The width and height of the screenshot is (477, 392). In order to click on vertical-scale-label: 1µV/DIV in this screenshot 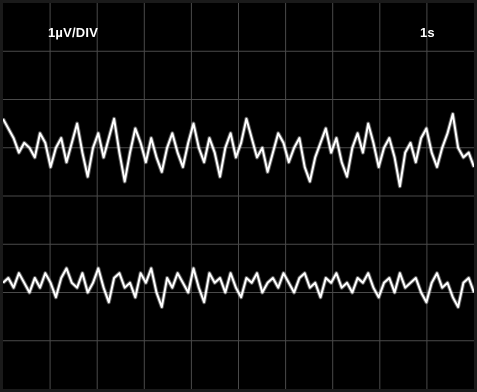, I will do `click(73, 32)`.